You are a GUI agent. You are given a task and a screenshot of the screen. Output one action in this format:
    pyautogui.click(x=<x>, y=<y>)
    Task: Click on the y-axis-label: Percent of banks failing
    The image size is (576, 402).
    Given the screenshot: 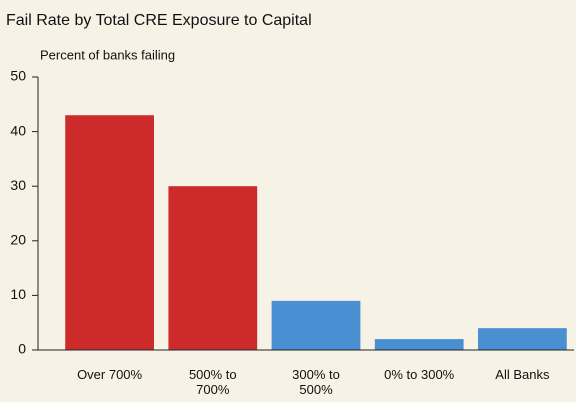 What is the action you would take?
    pyautogui.click(x=107, y=54)
    